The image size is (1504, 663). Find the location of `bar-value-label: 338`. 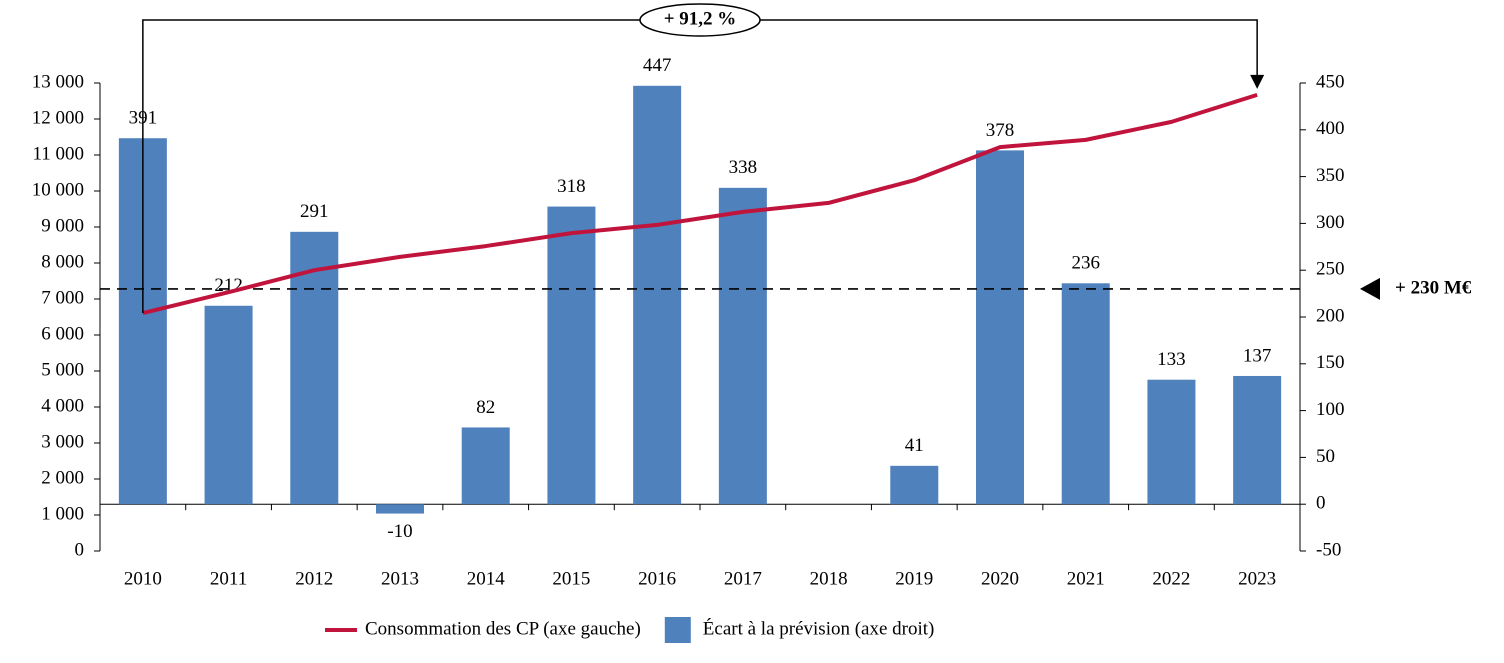

bar-value-label: 338 is located at coordinates (743, 167).